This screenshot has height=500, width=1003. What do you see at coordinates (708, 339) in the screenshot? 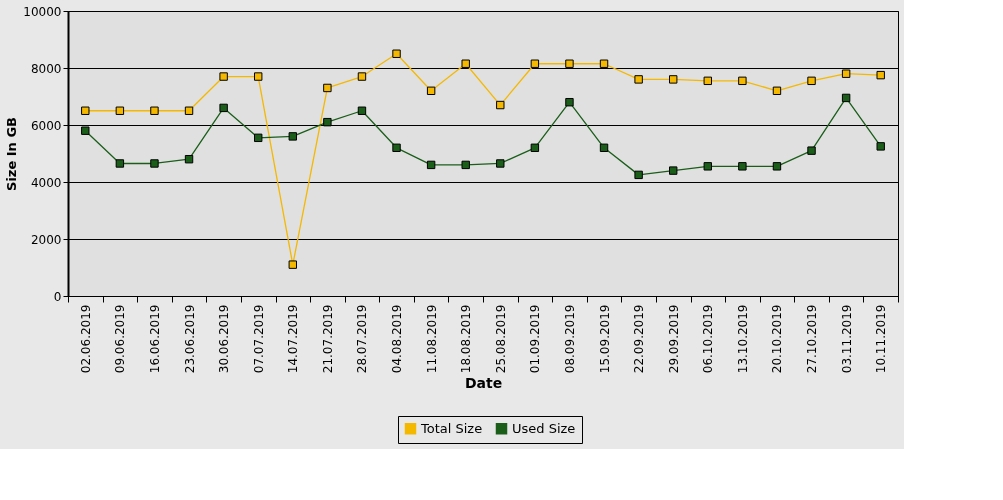
I see `x-tick-label: 06.10.2019` at bounding box center [708, 339].